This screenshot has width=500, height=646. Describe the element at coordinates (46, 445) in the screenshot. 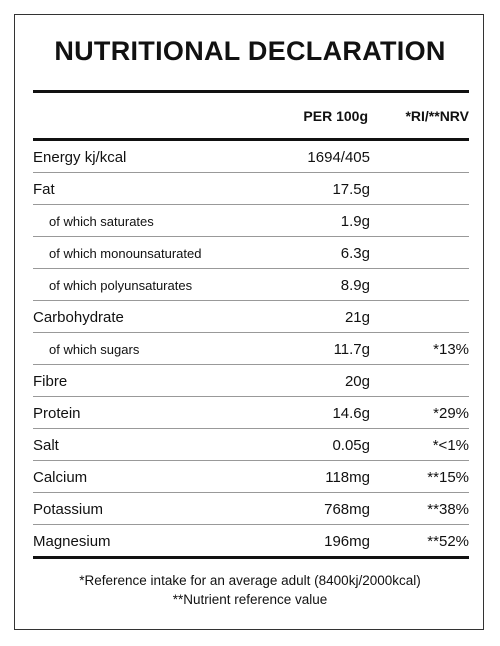

I see `row-label: Salt` at that location.